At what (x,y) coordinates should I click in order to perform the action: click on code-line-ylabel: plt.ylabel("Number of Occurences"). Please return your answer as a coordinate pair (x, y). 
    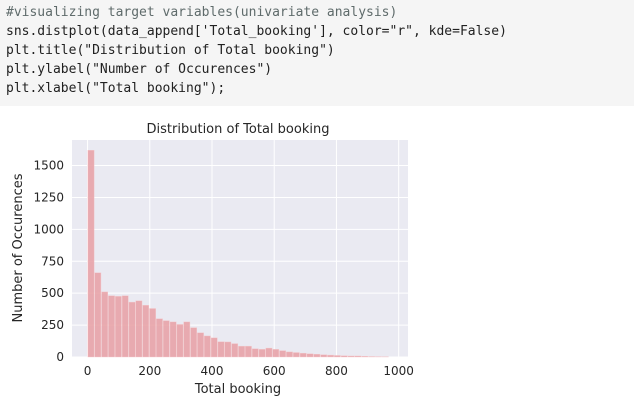
    Looking at the image, I should click on (320, 69).